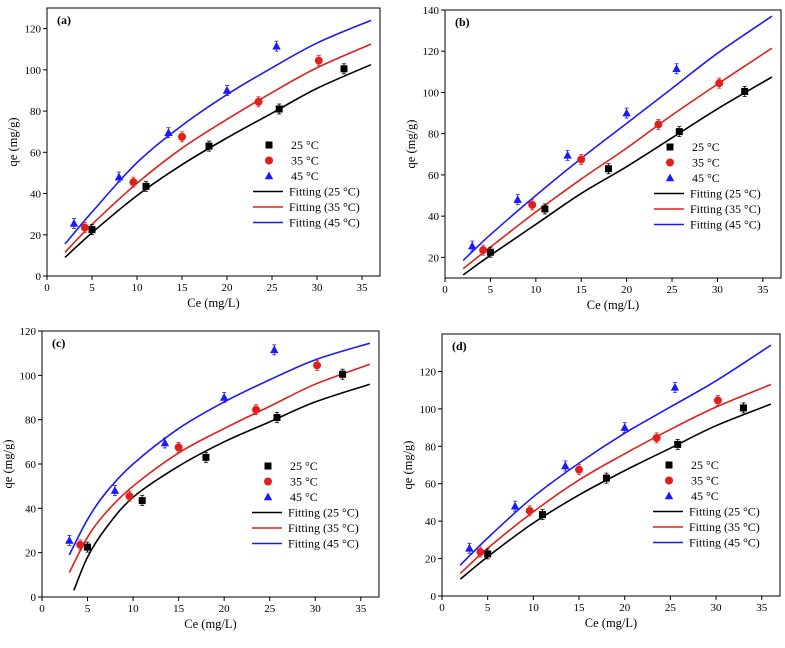  Describe the element at coordinates (58, 343) in the screenshot. I see `panel-label: (c)` at that location.